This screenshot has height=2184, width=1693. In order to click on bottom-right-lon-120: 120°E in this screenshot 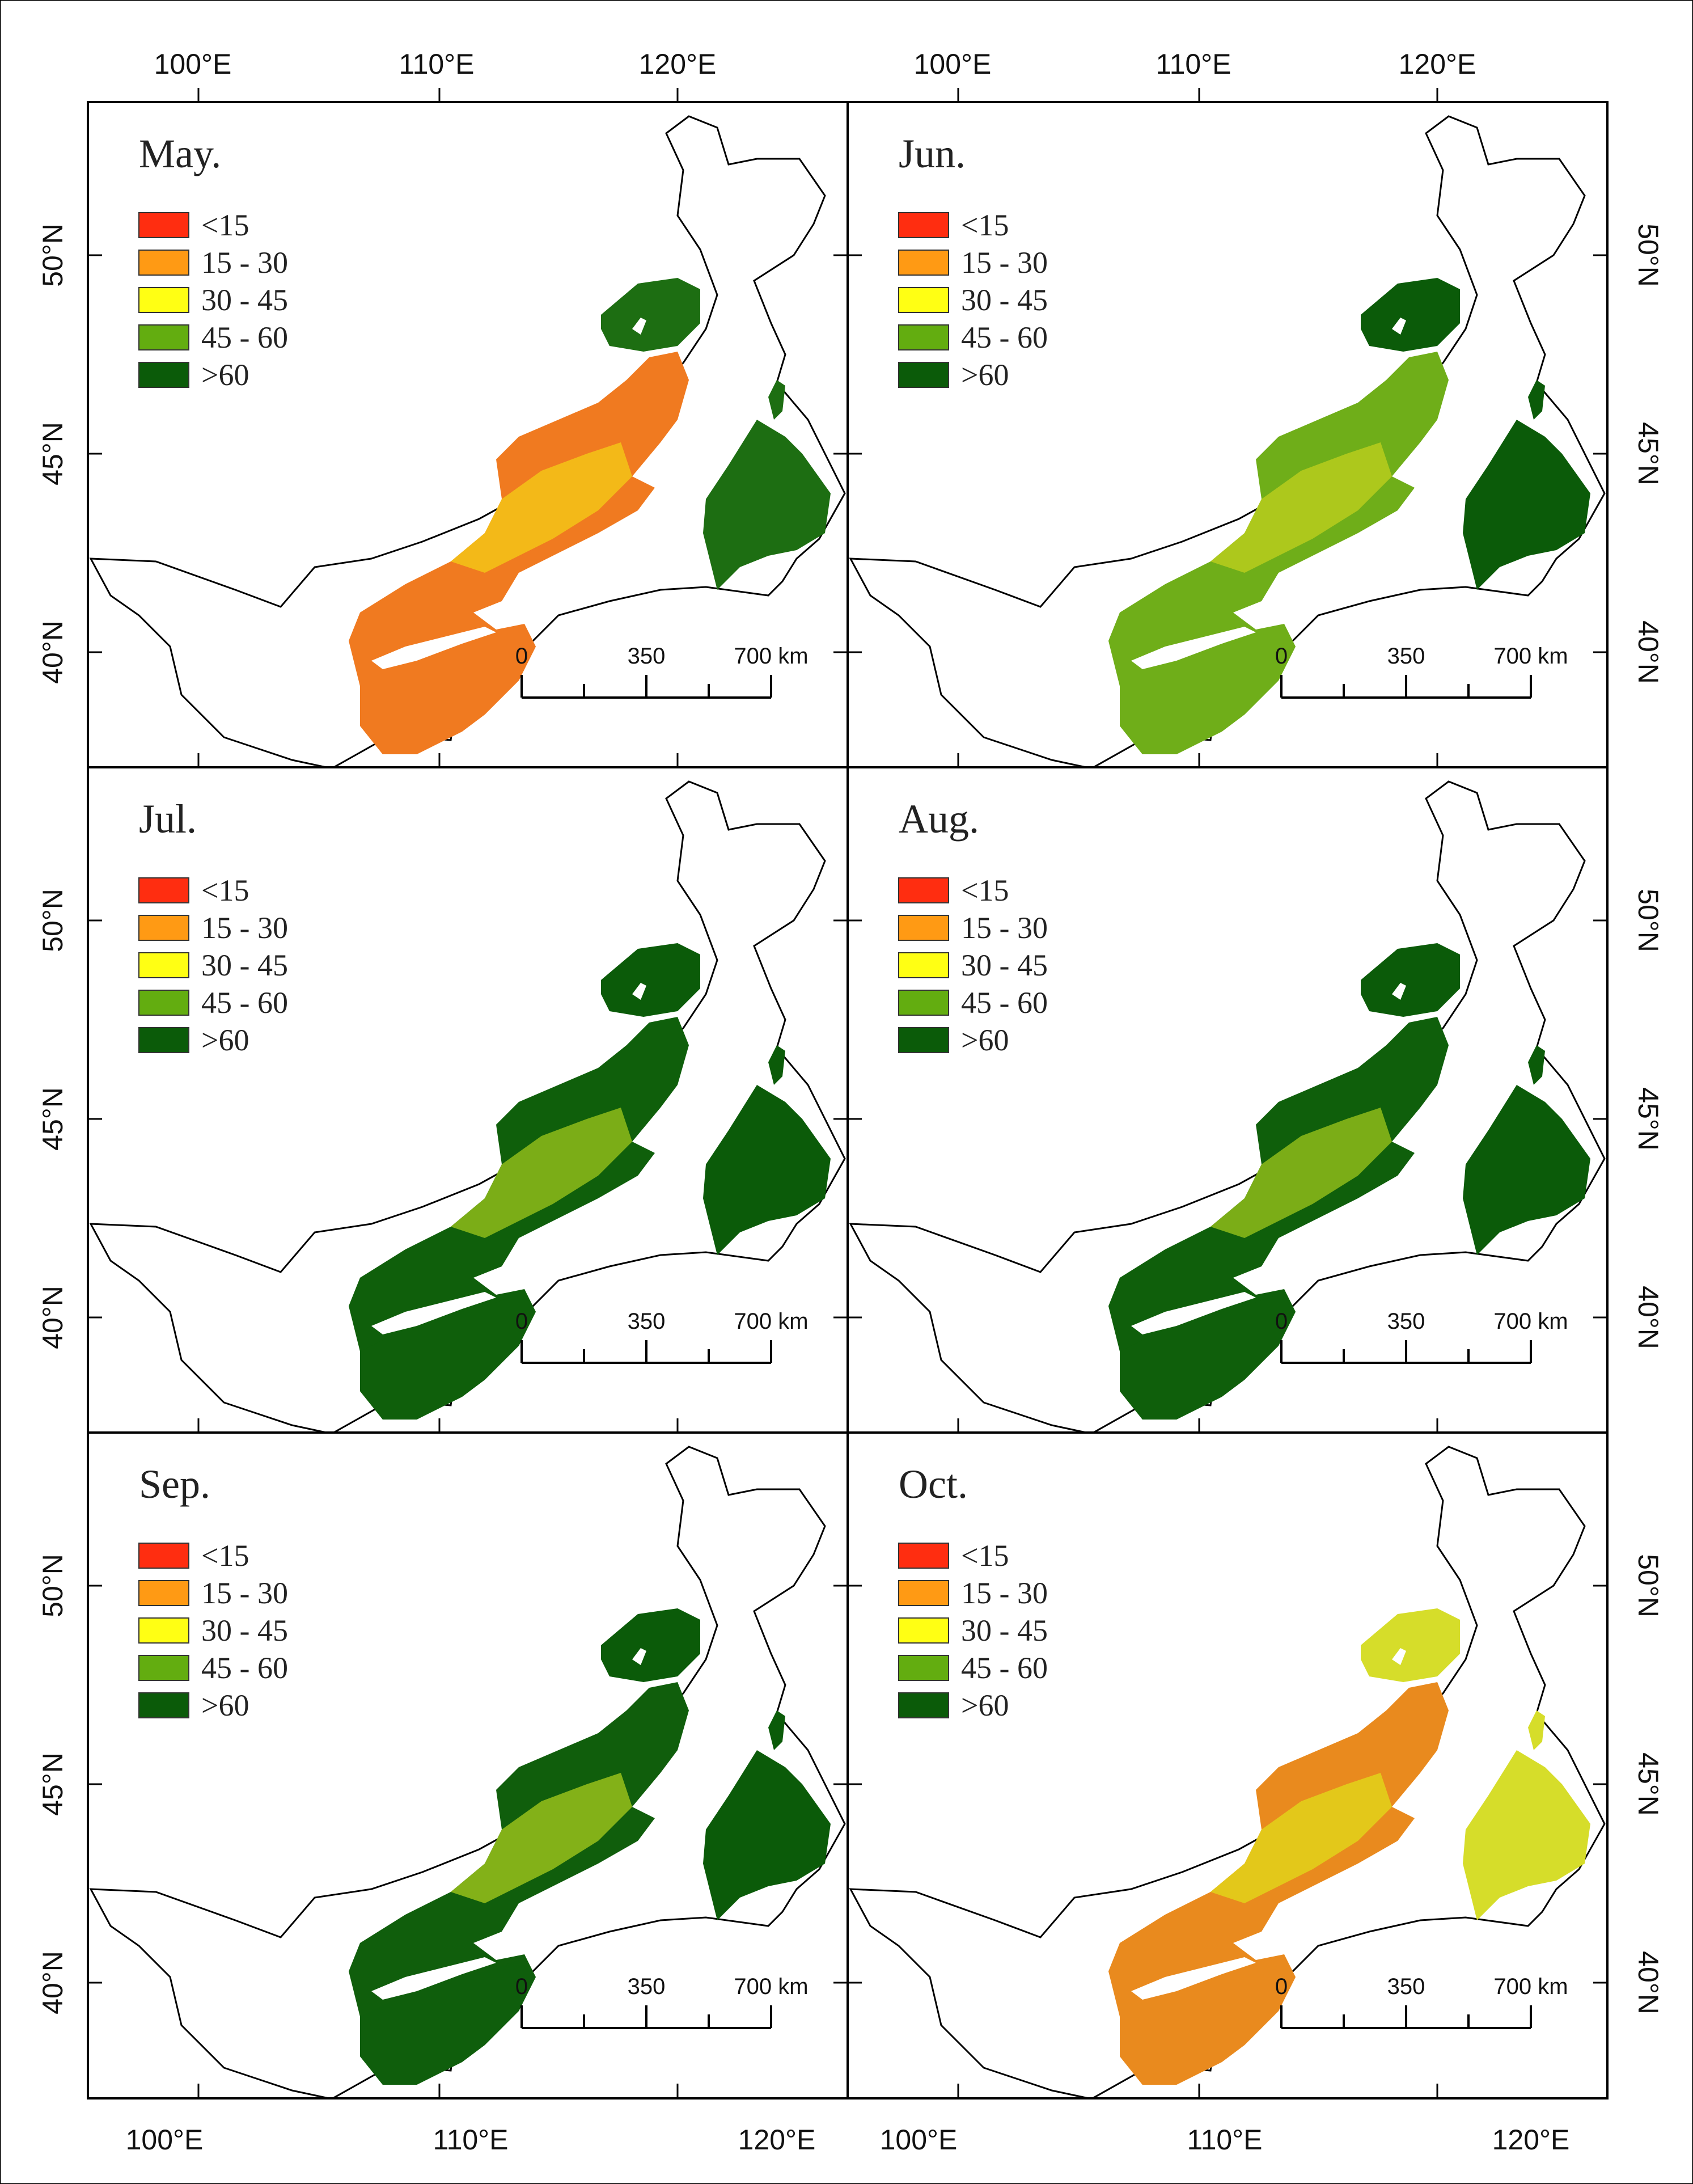, I will do `click(1531, 2140)`.